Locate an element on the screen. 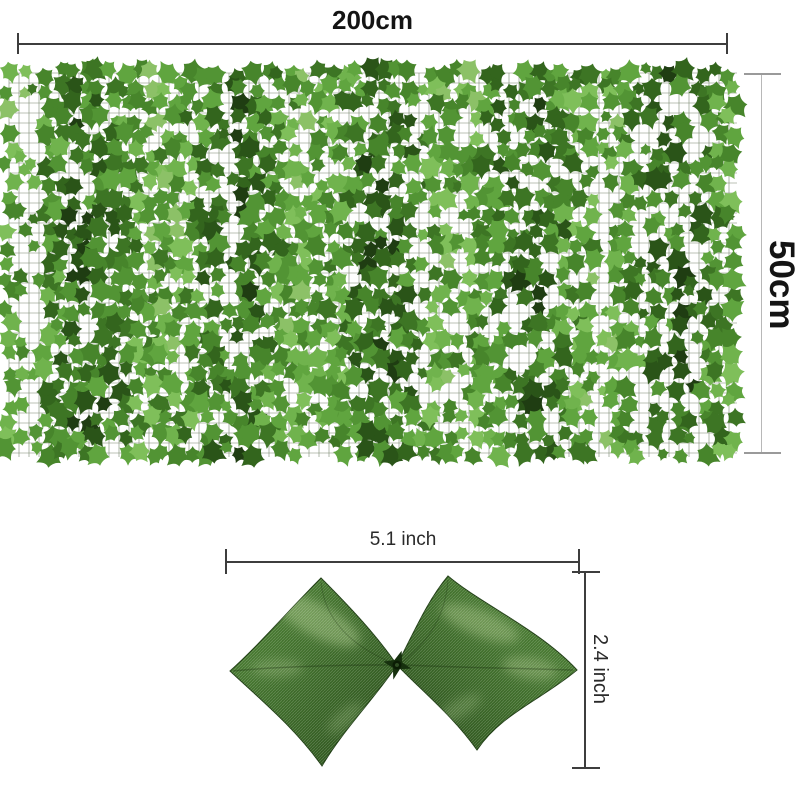 This screenshot has width=800, height=800. panel-width-tick-right is located at coordinates (727, 43).